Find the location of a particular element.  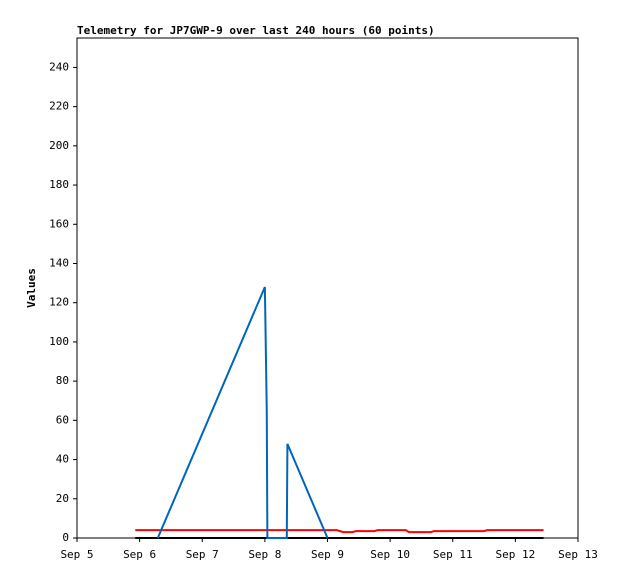

x-tick-label: Sep 13 is located at coordinates (578, 554).